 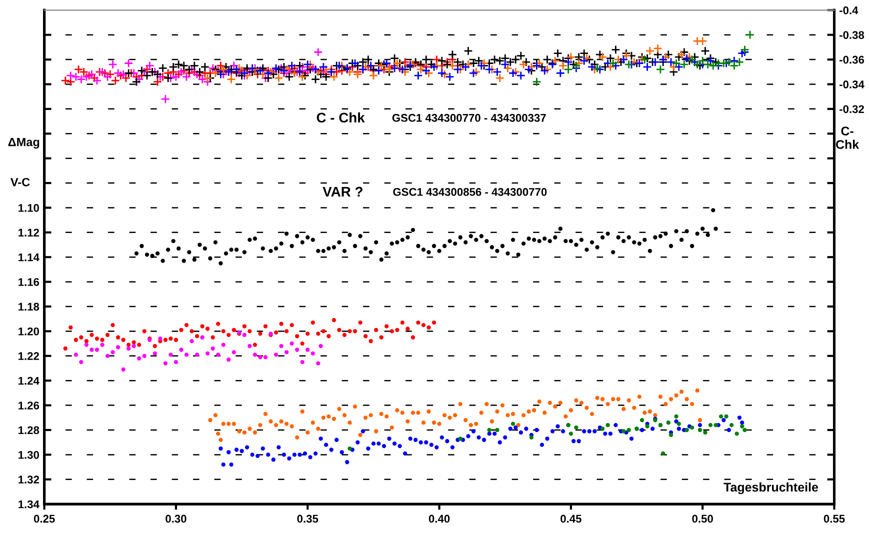 I want to click on y2-tick-label: -0.32, so click(x=852, y=109).